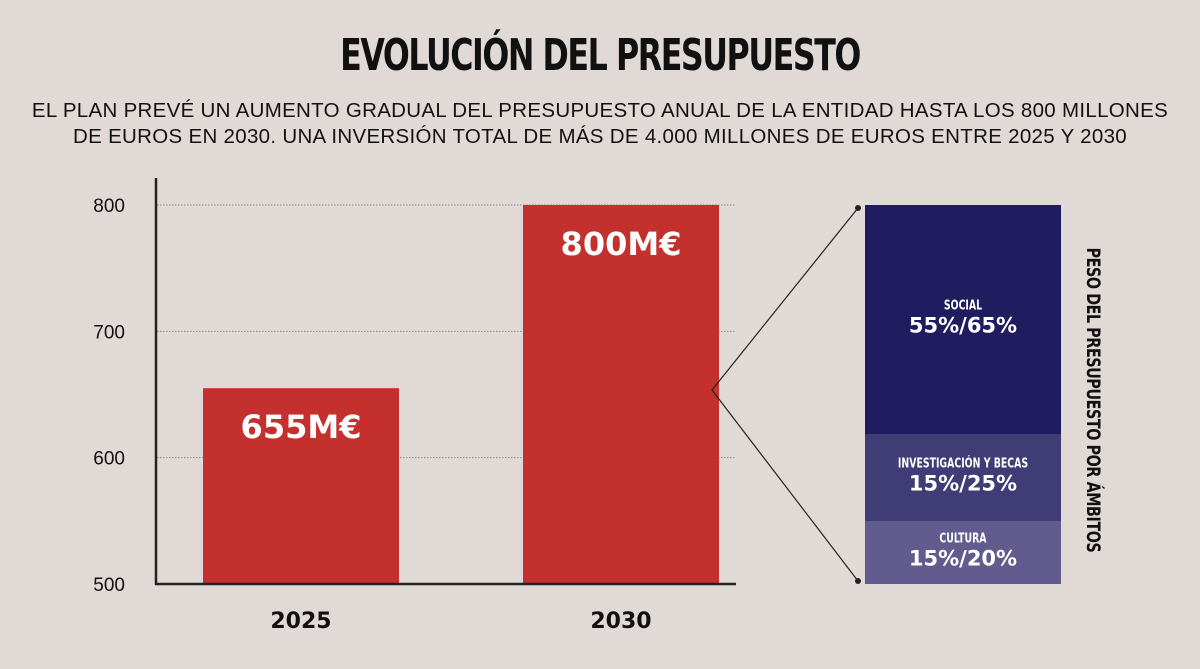  I want to click on bar-2025, so click(301, 486).